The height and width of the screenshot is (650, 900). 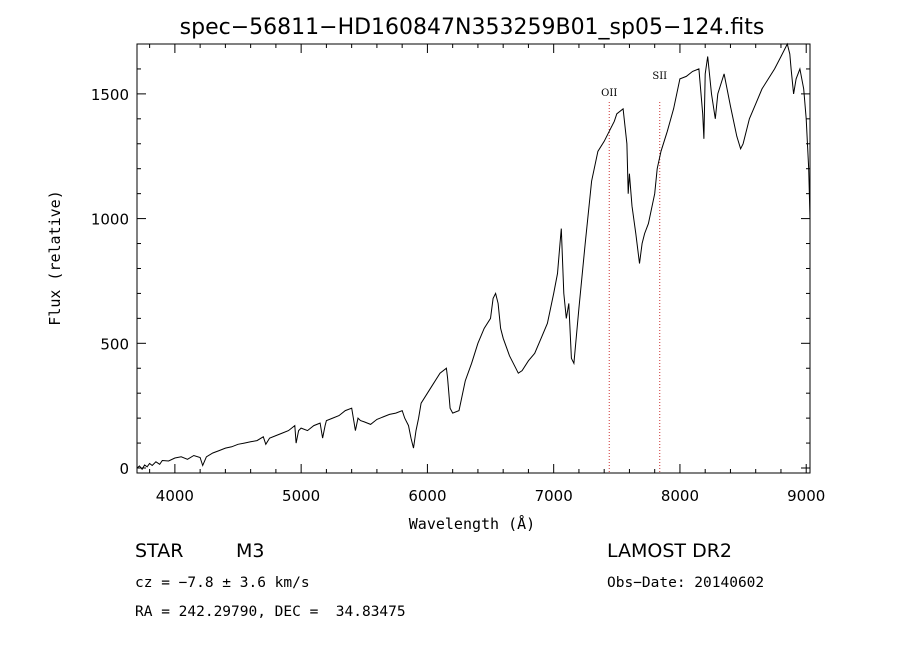 What do you see at coordinates (110, 220) in the screenshot?
I see `y-tick-label: 1000` at bounding box center [110, 220].